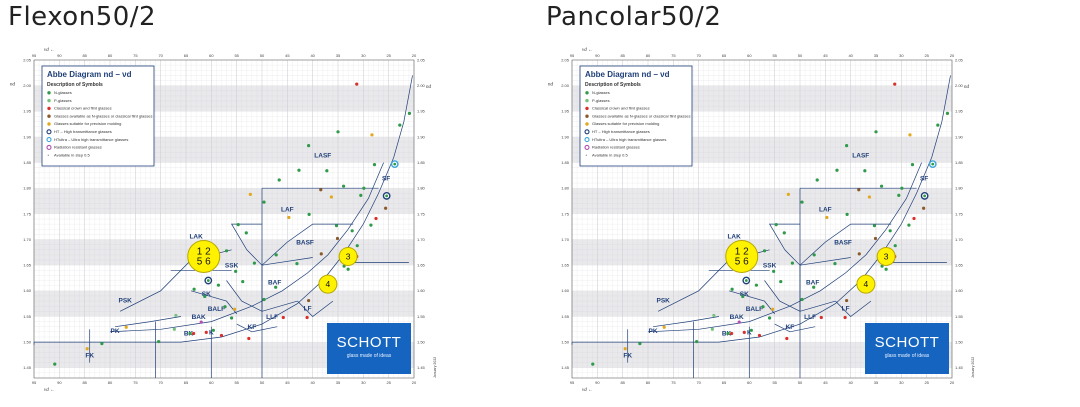 The image size is (1080, 407). What do you see at coordinates (742, 251) in the screenshot?
I see `marker-label-0-0: 1 2` at bounding box center [742, 251].